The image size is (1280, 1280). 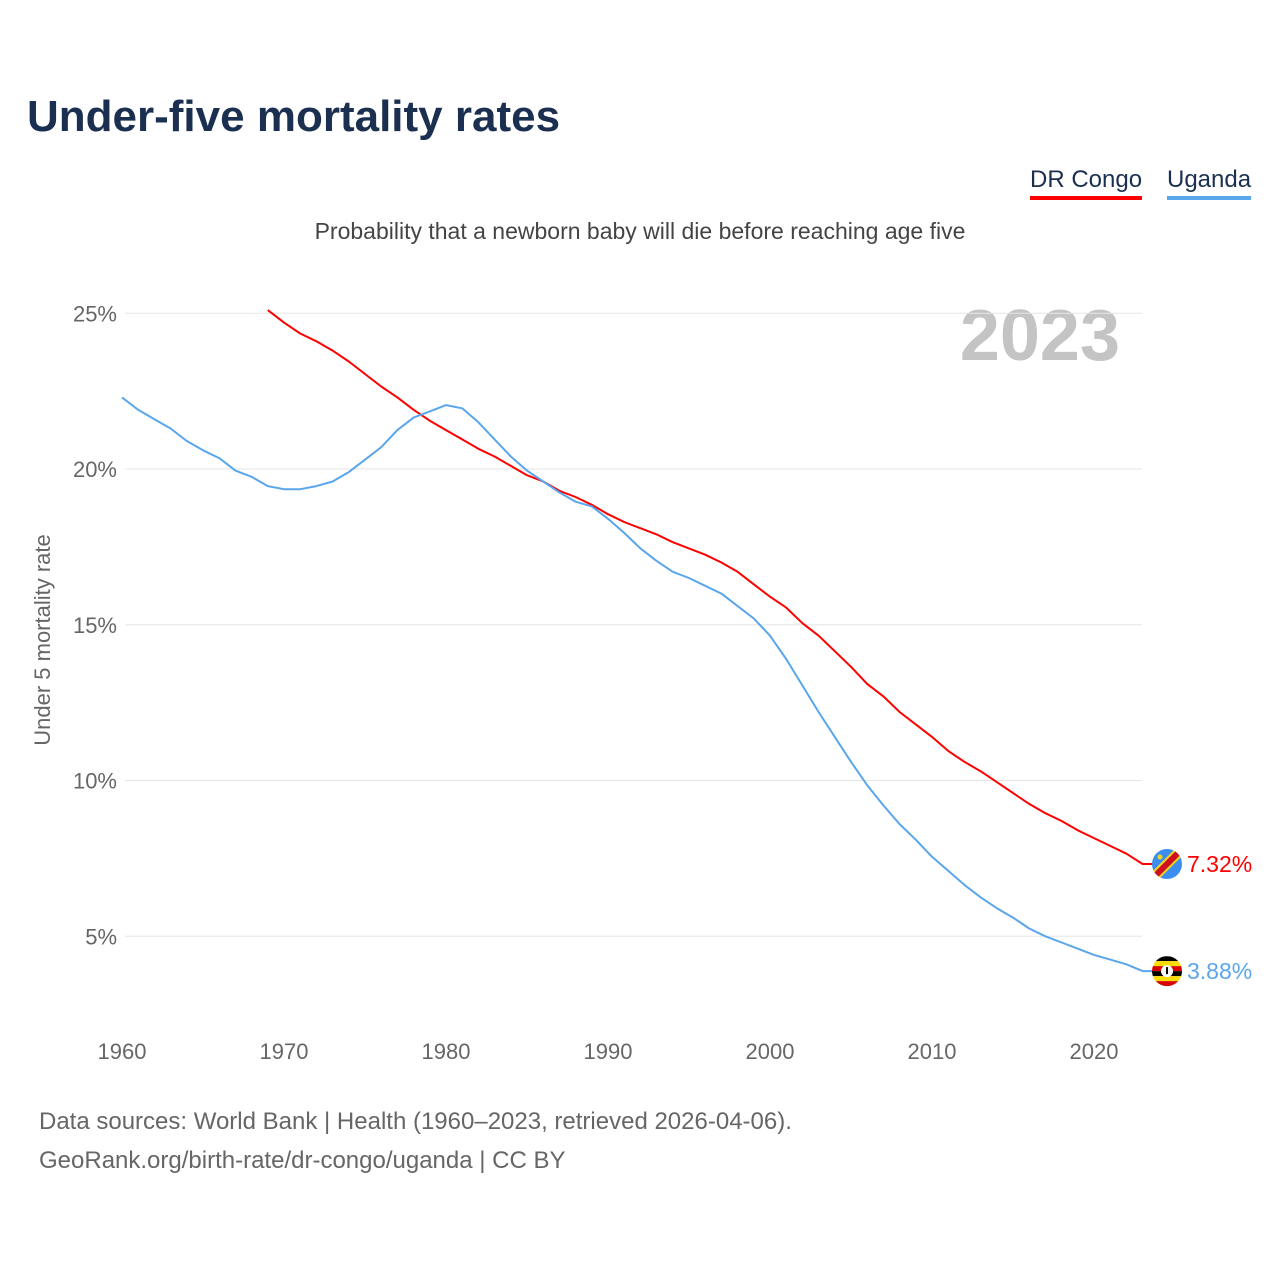 I want to click on x-tick-label: 1970, so click(x=284, y=1051).